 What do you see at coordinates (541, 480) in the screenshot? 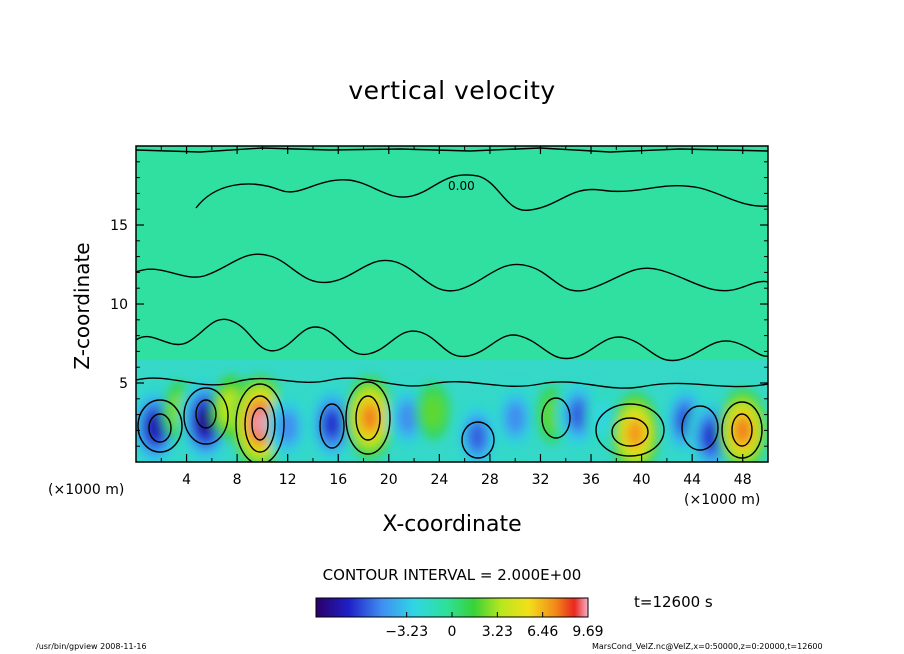
I see `x-tick-label: 32` at bounding box center [541, 480].